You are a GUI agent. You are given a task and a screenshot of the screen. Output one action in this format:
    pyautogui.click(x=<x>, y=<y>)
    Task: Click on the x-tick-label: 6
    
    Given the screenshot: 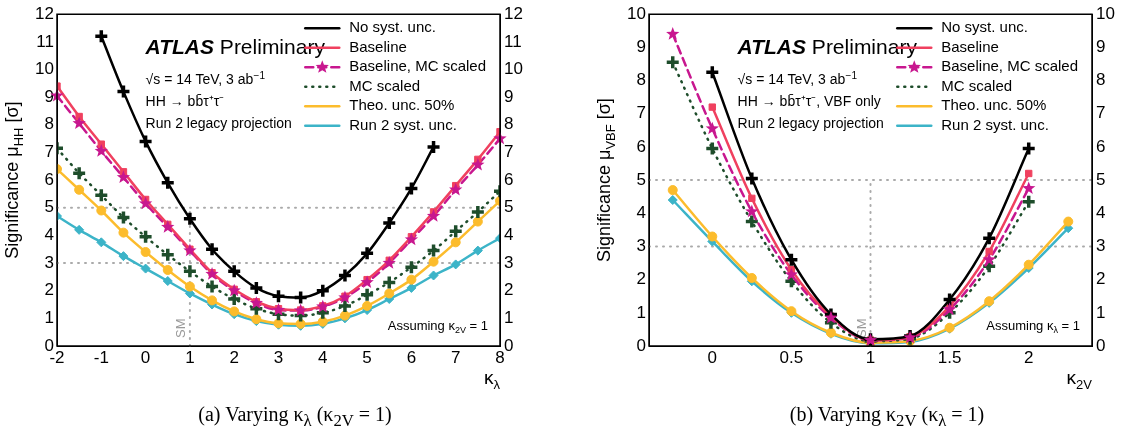 What is the action you would take?
    pyautogui.click(x=411, y=357)
    